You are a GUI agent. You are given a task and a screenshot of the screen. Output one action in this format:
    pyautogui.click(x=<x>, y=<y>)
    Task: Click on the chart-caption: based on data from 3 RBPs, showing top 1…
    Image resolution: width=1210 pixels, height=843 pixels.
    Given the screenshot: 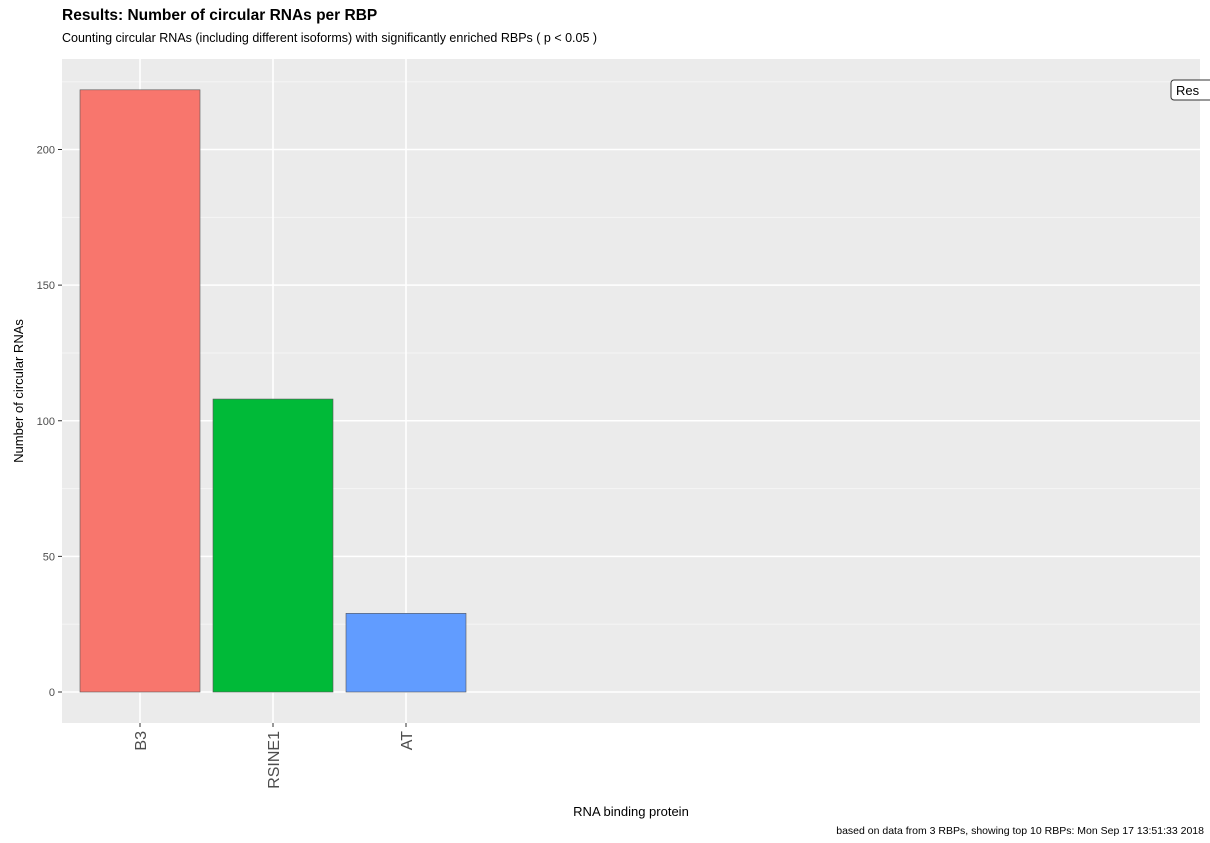 What is the action you would take?
    pyautogui.click(x=1020, y=831)
    